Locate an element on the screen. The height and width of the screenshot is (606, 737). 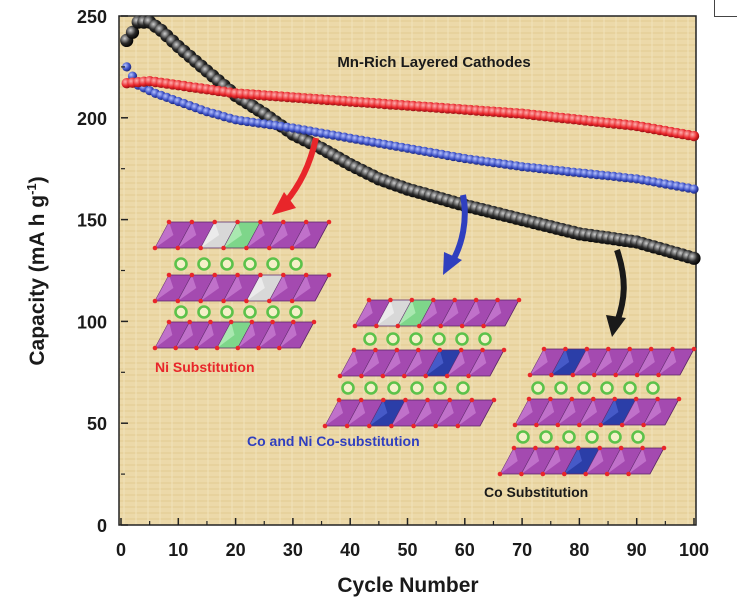
y-tick-label: 250 is located at coordinates (92, 17).